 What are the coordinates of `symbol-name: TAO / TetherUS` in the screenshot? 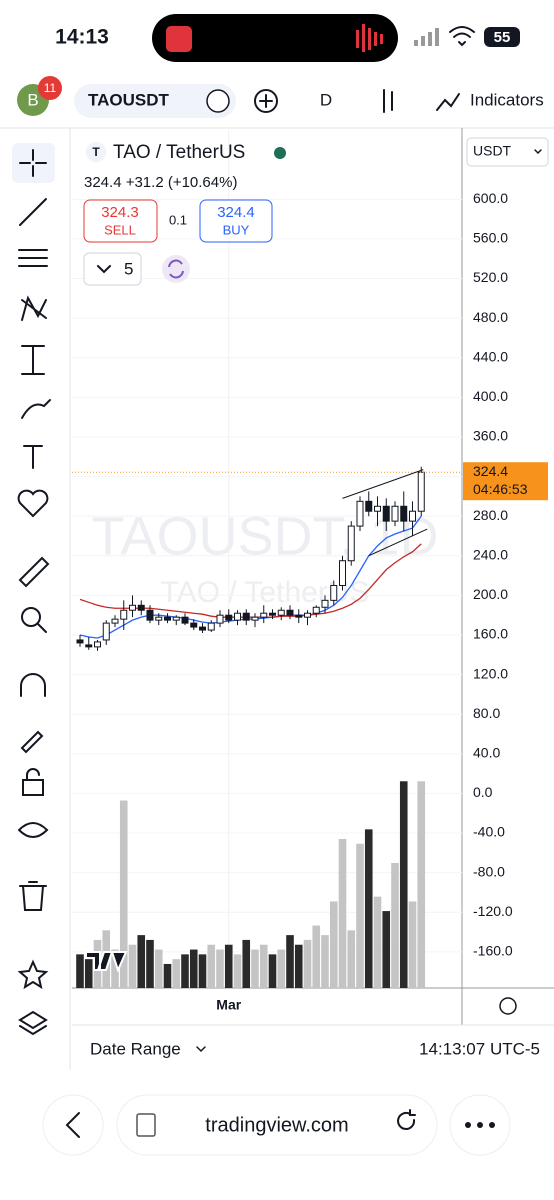 It's located at (179, 152).